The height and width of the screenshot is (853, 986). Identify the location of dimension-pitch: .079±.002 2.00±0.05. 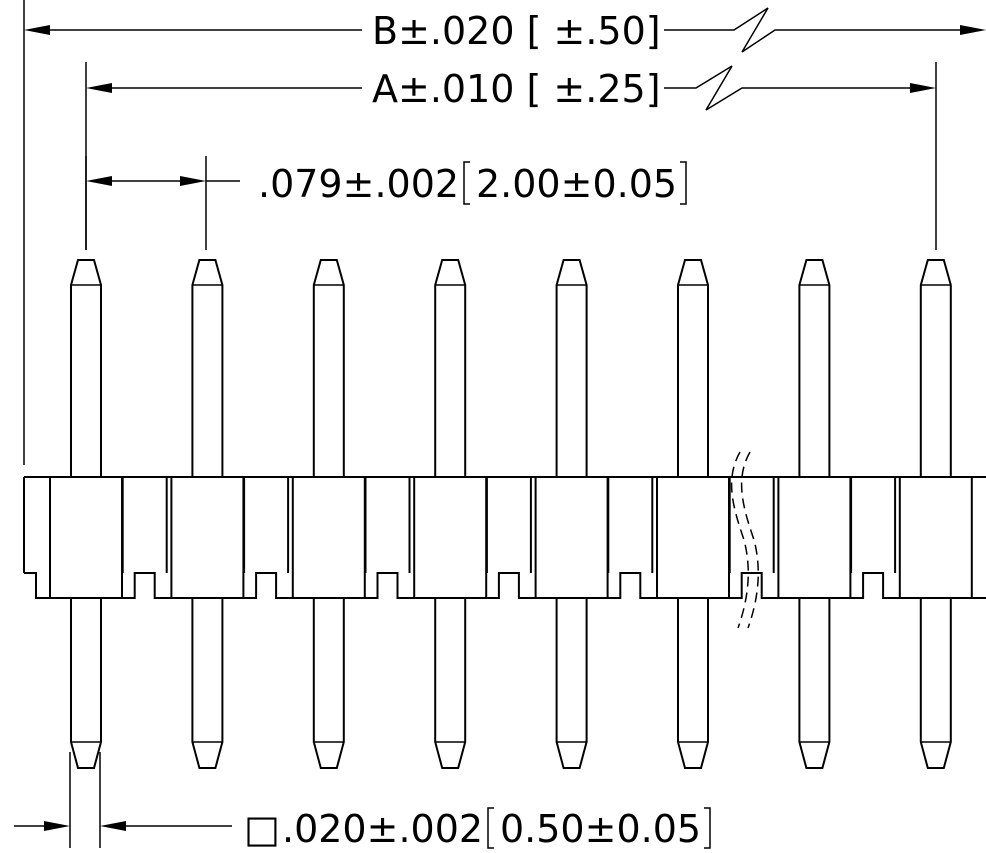
(386, 203).